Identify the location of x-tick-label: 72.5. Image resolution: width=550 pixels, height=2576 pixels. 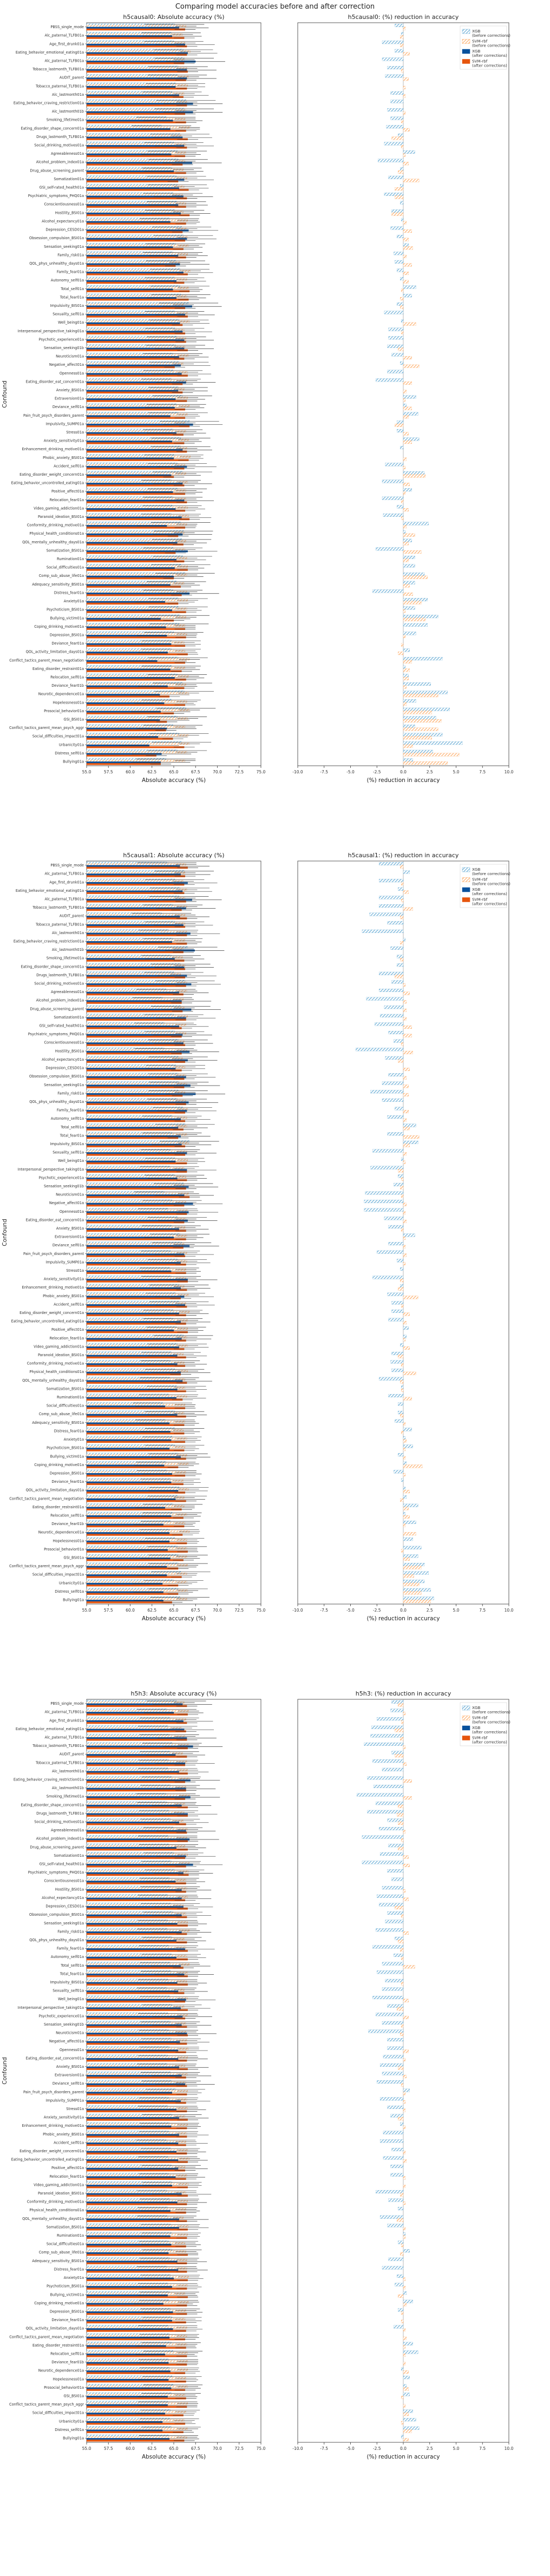
(239, 772).